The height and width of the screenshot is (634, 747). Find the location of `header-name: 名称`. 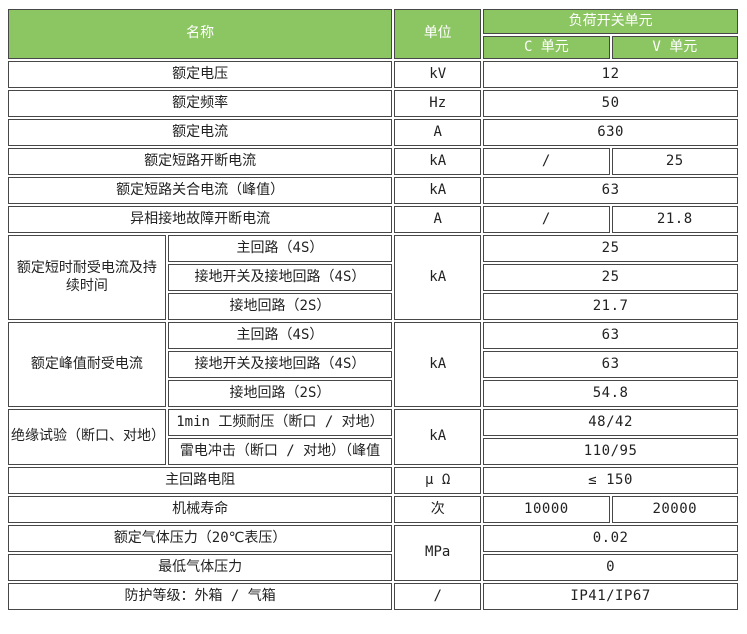

header-name: 名称 is located at coordinates (200, 34).